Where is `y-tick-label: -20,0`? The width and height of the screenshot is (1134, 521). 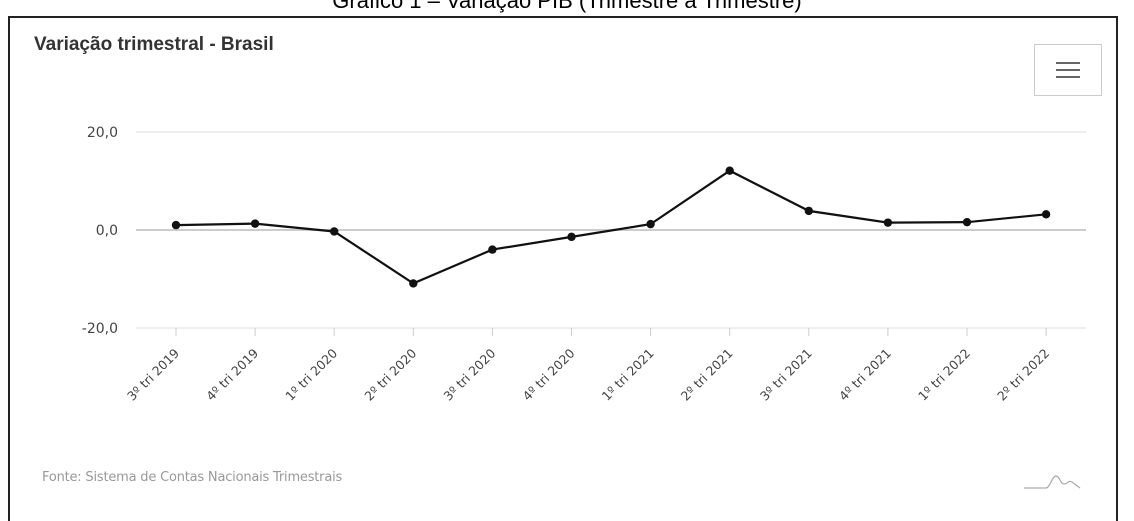
y-tick-label: -20,0 is located at coordinates (100, 329).